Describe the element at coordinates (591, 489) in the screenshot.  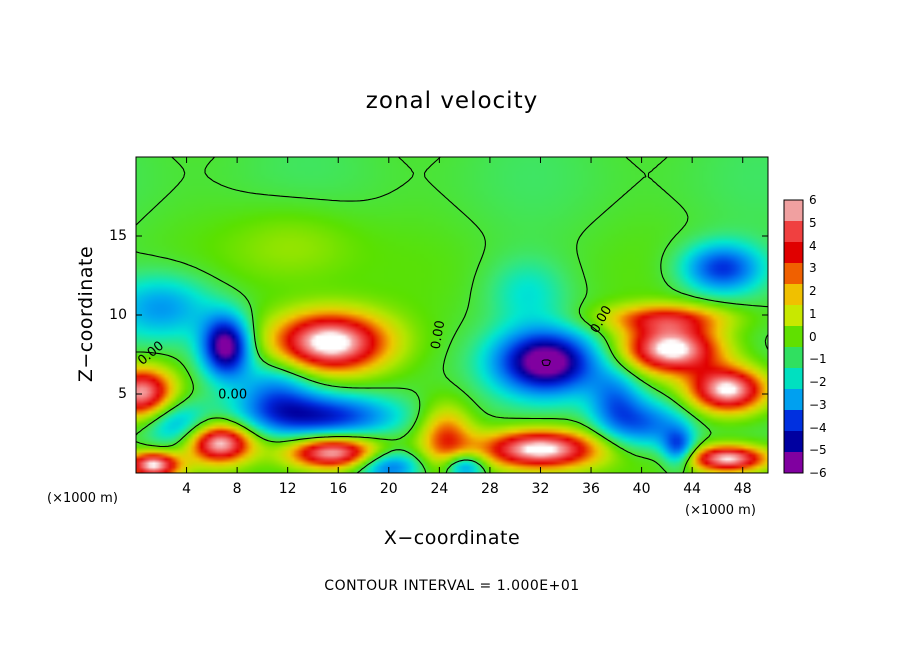
I see `x-tick-label: 36` at that location.